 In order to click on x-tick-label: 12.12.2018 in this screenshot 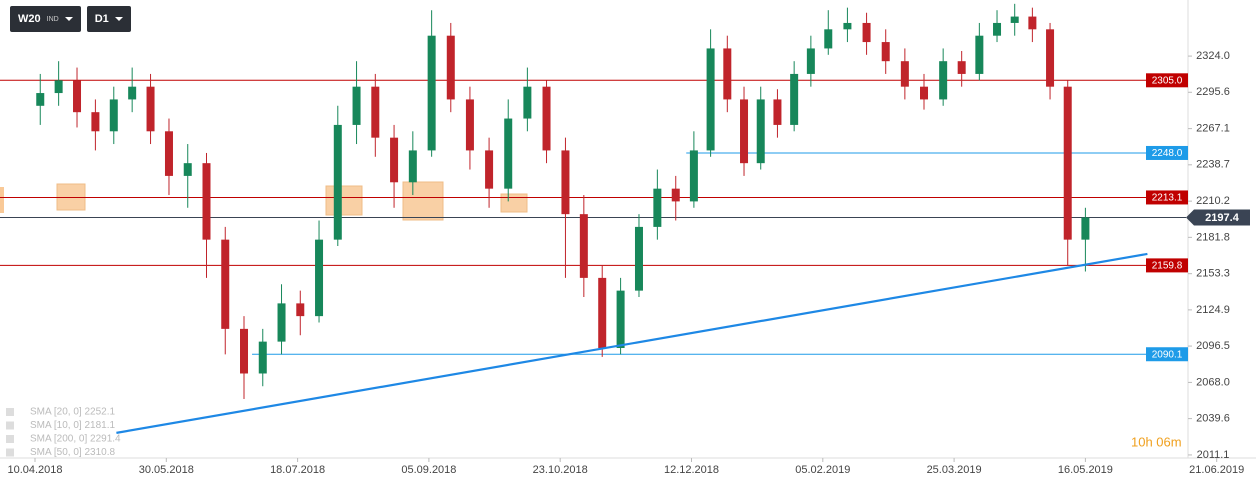, I will do `click(691, 470)`.